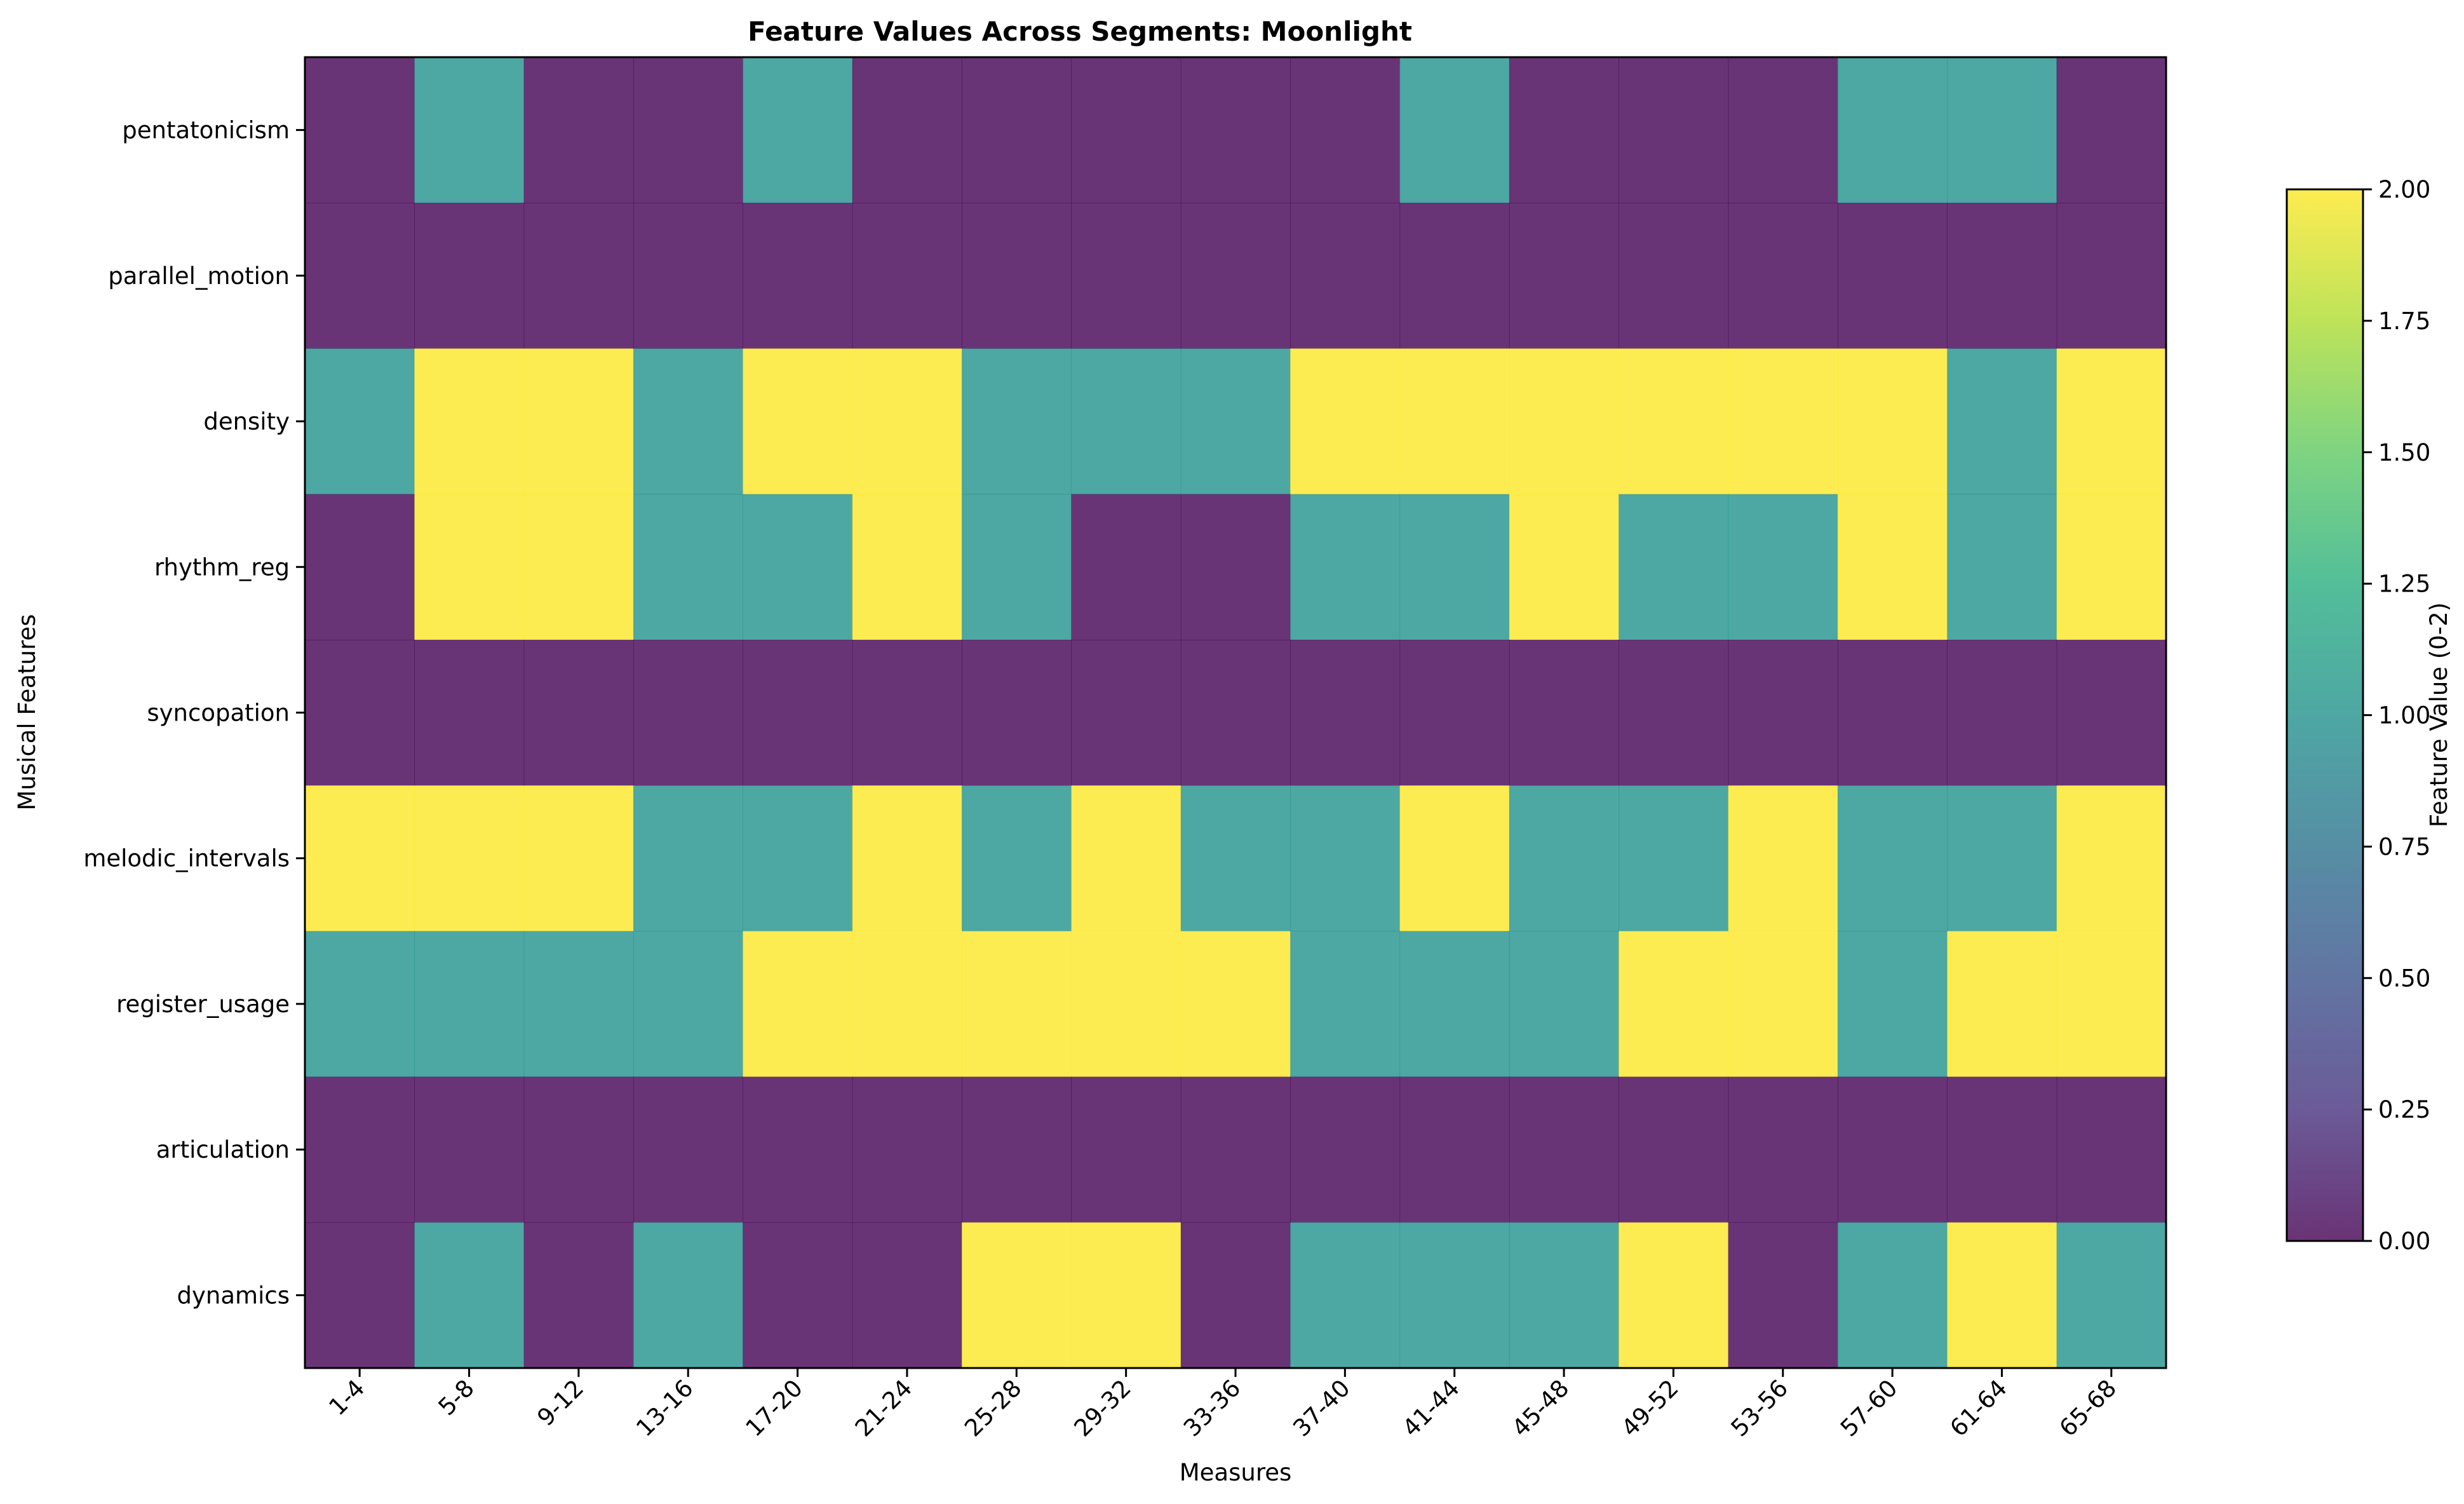 Image resolution: width=2464 pixels, height=1504 pixels. Describe the element at coordinates (199, 276) in the screenshot. I see `y-tick-label: parallel_motion` at that location.